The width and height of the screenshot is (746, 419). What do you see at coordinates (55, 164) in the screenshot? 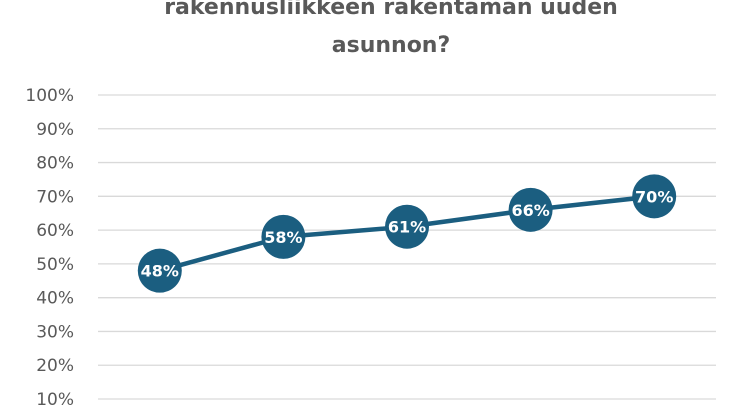
I see `y-tick-label: 80%` at bounding box center [55, 164].